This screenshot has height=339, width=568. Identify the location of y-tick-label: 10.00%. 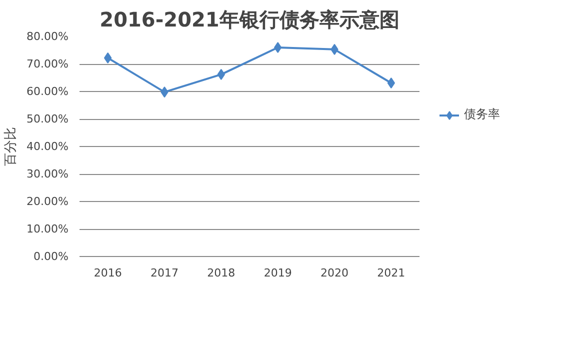
(47, 229).